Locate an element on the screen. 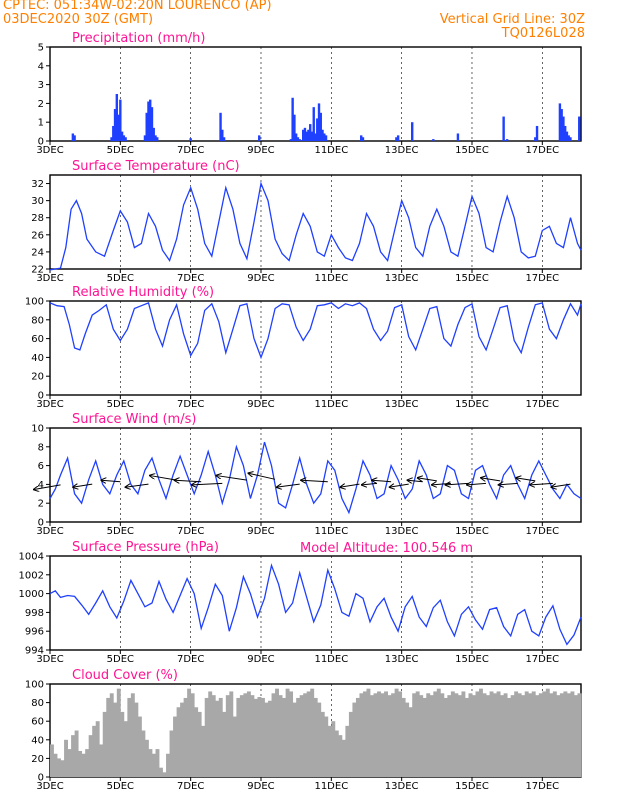 The width and height of the screenshot is (618, 800). model-altitude: Model Altitude: 100.546 m is located at coordinates (386, 548).